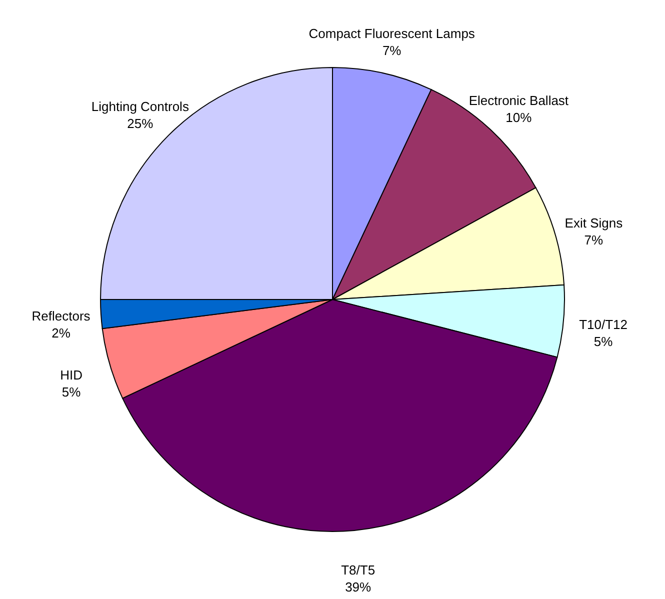 This screenshot has width=665, height=599. I want to click on slice-label: HID, so click(71, 374).